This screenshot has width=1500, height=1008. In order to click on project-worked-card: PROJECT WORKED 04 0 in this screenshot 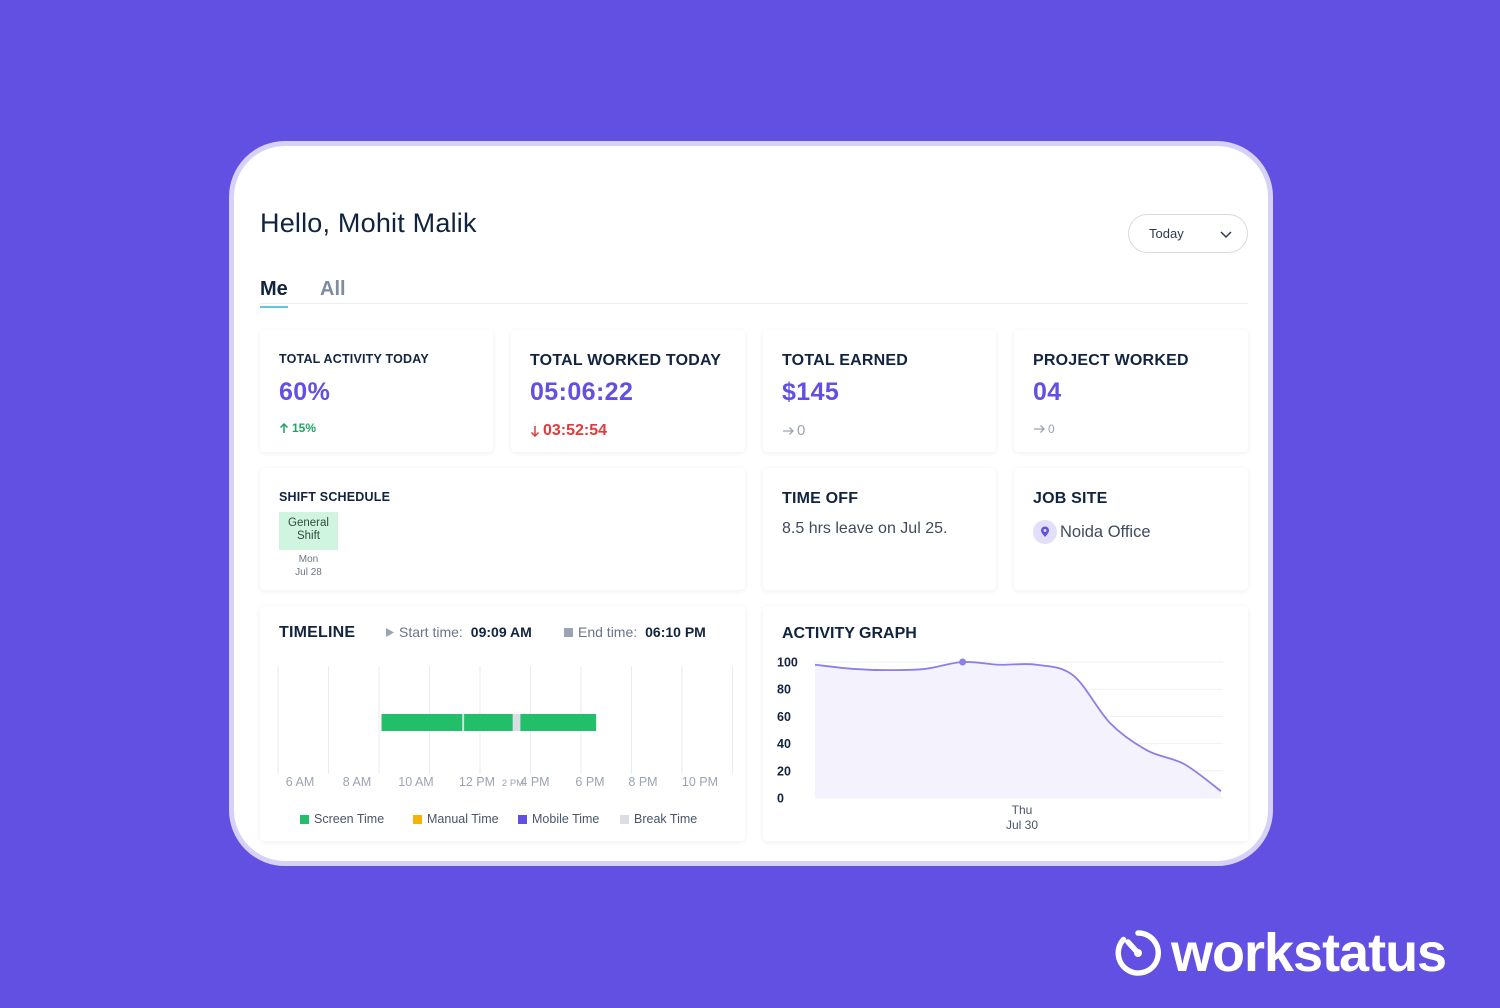, I will do `click(1131, 391)`.